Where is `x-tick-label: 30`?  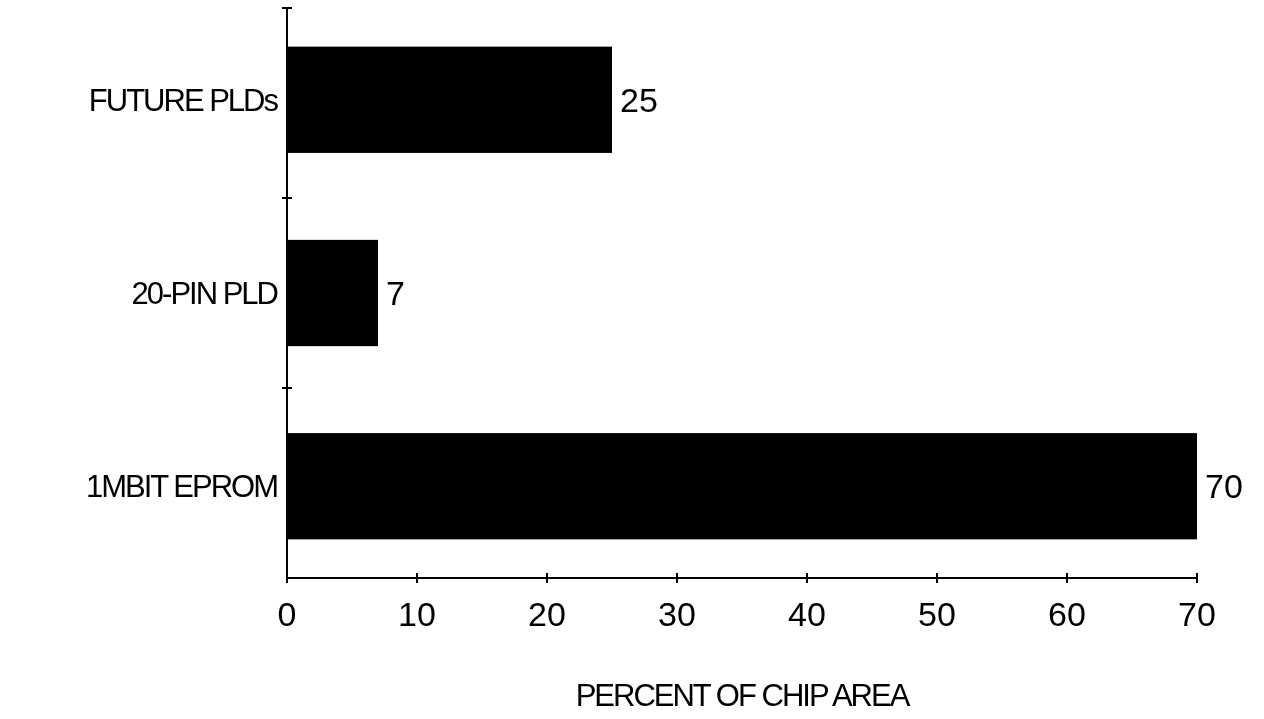
x-tick-label: 30 is located at coordinates (677, 614).